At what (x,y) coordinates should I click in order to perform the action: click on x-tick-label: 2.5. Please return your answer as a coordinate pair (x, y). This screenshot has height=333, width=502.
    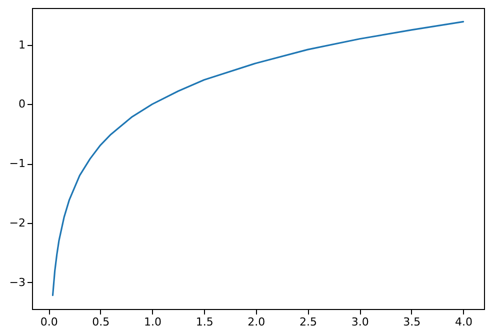
    Looking at the image, I should click on (309, 322).